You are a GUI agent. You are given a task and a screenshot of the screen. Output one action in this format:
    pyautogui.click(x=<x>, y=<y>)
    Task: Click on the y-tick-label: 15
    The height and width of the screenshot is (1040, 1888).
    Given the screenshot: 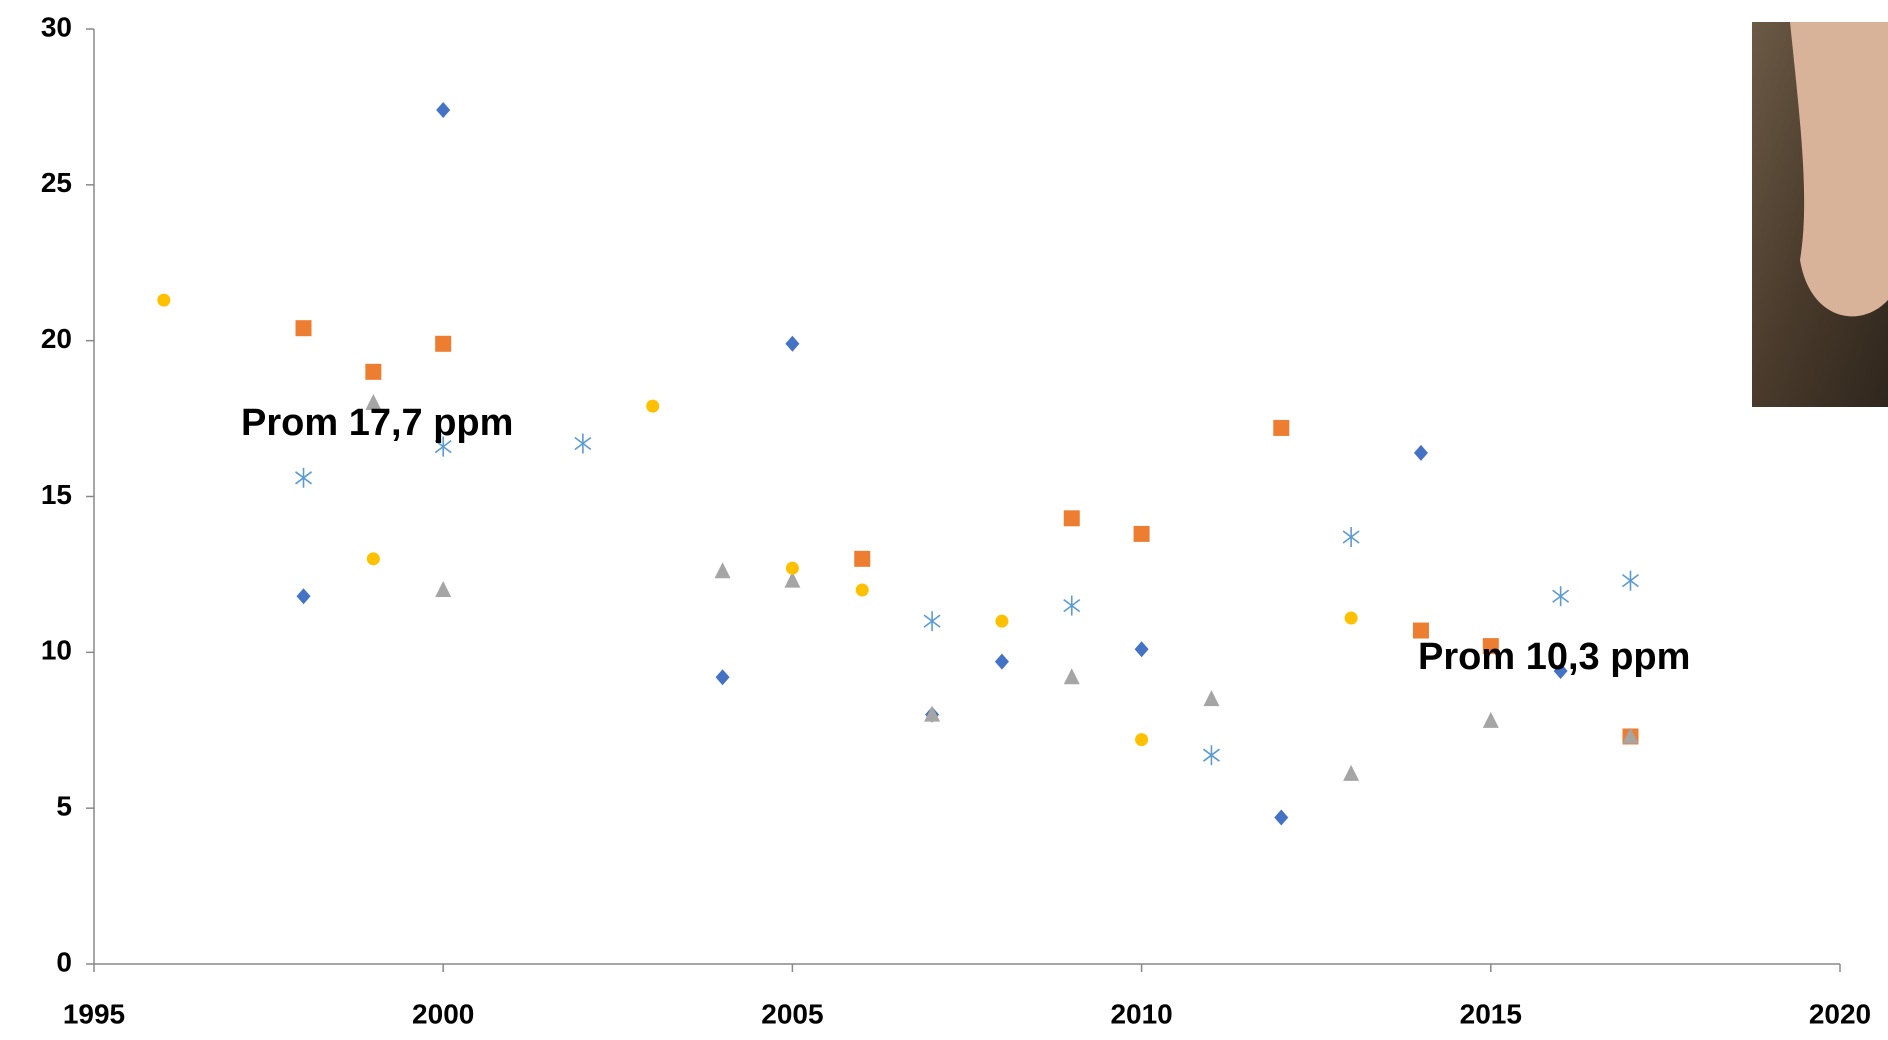 What is the action you would take?
    pyautogui.click(x=56, y=494)
    